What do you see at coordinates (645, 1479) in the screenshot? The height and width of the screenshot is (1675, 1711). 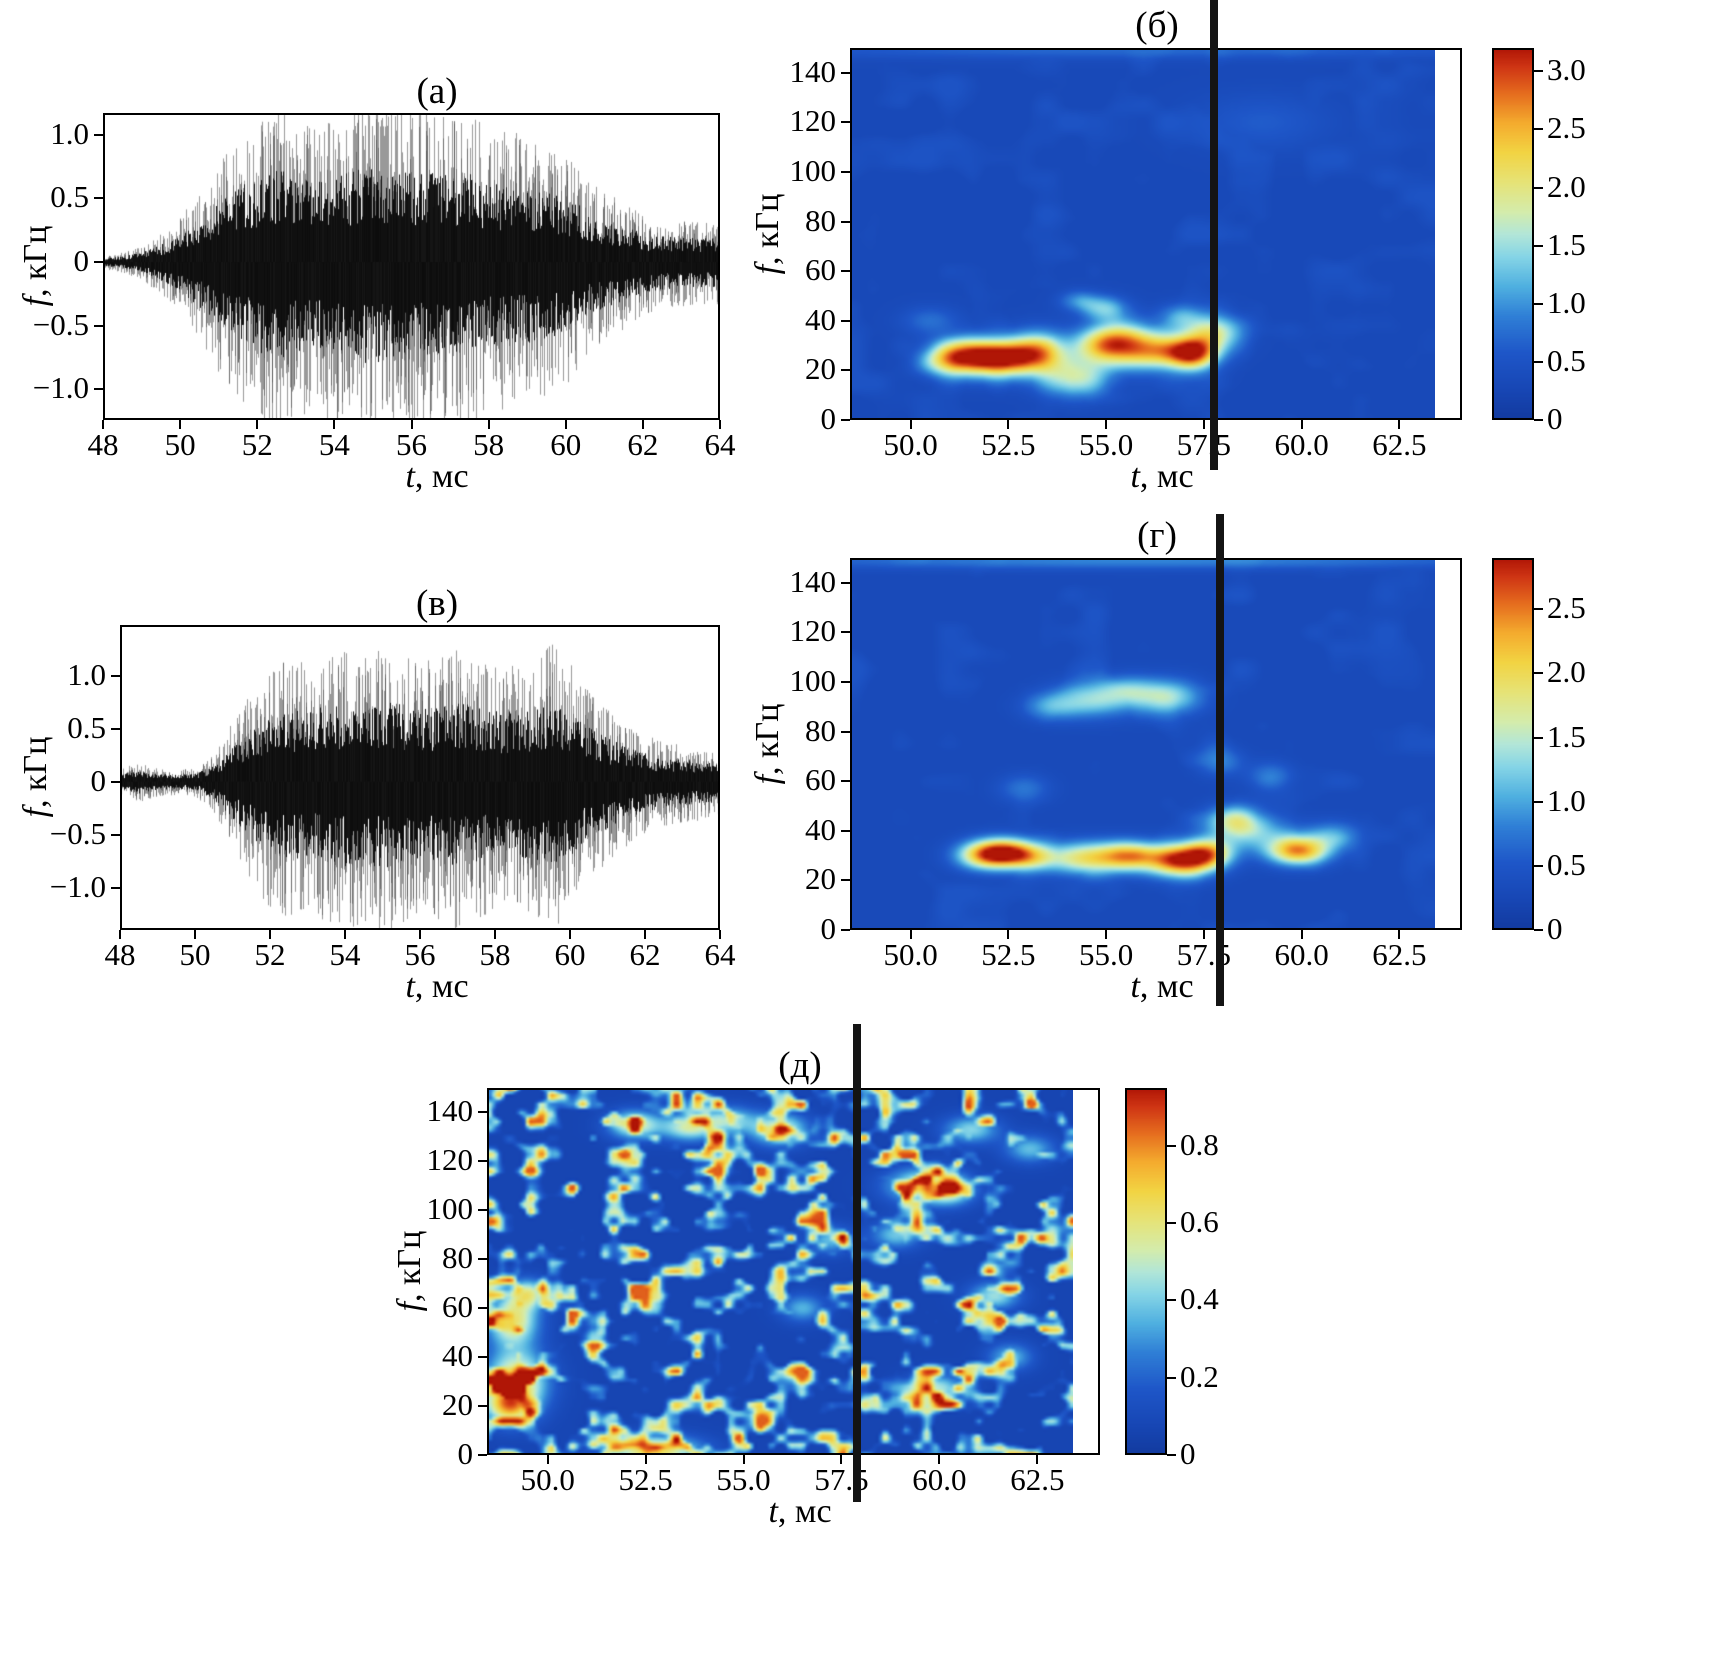 I see `x-tick-label: 52.5` at bounding box center [645, 1479].